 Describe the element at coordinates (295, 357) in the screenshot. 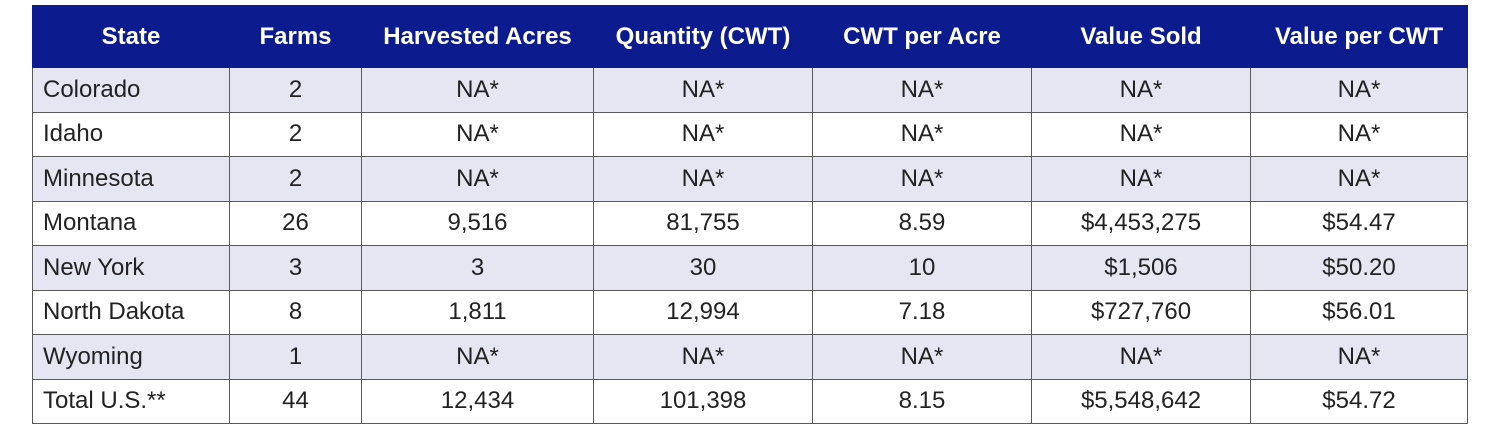

I see `table-cell: 1` at that location.